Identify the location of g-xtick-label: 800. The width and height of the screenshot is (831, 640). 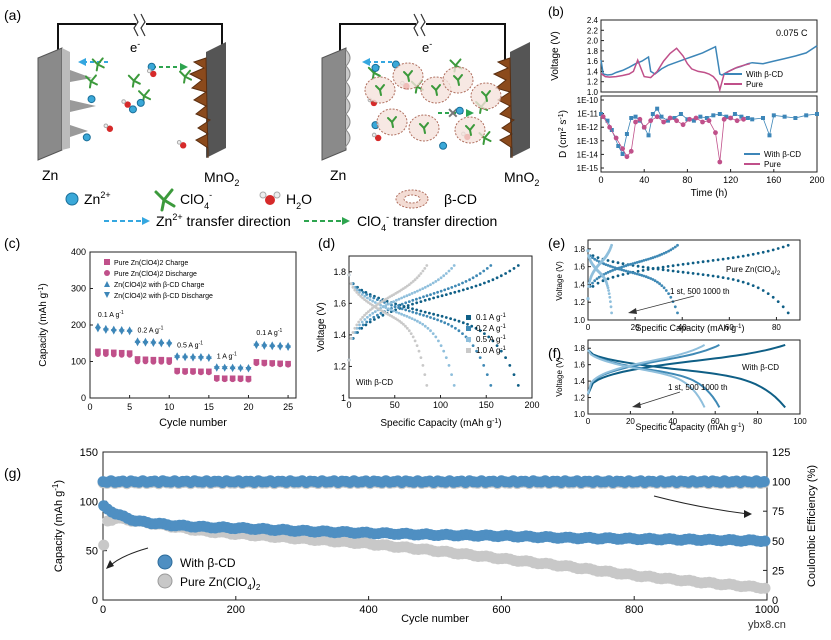
(634, 610).